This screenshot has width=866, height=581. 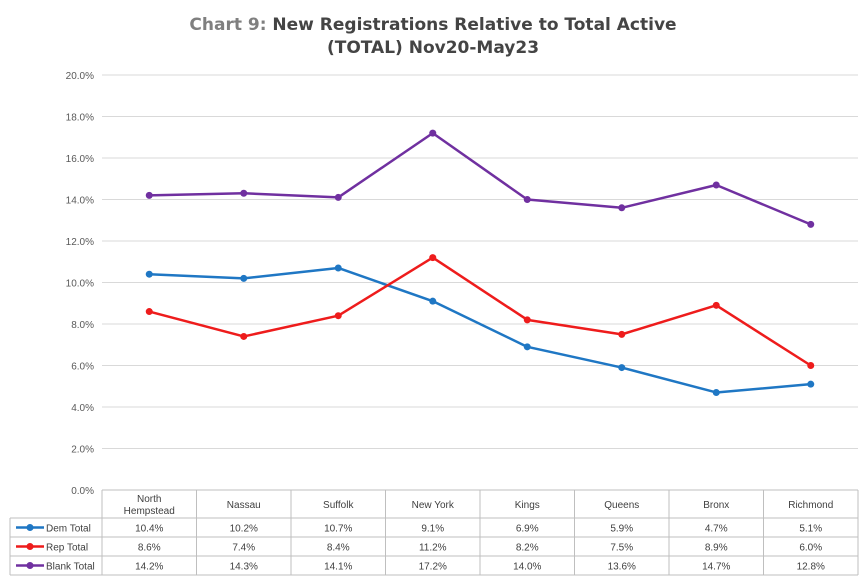 I want to click on data-label: 7.4%, so click(x=243, y=548).